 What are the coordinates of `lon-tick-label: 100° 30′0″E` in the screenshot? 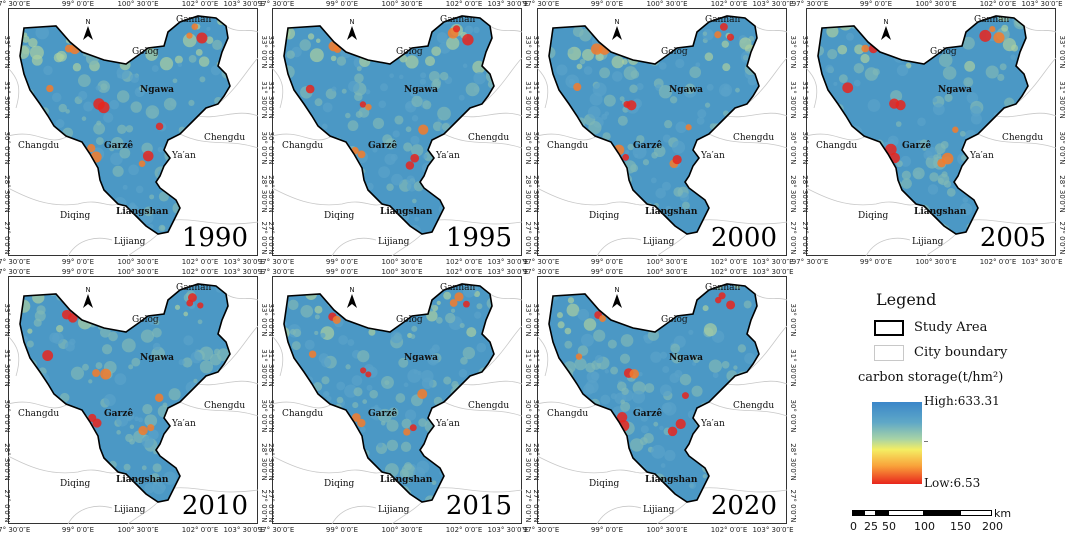 It's located at (935, 4).